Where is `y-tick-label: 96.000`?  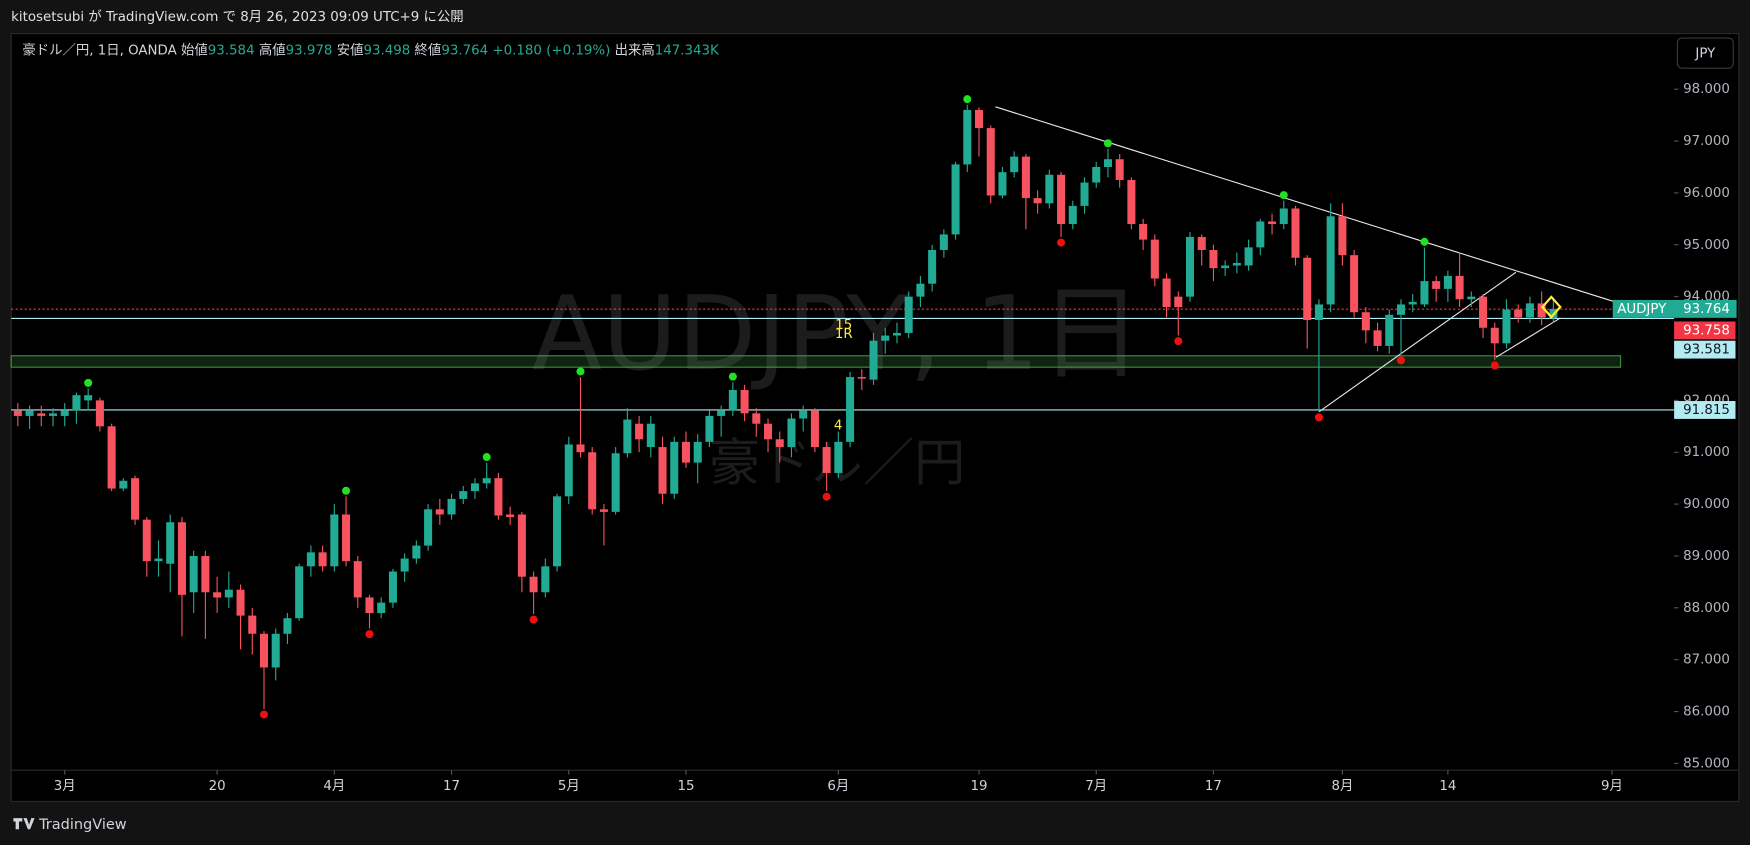
y-tick-label: 96.000 is located at coordinates (1706, 193).